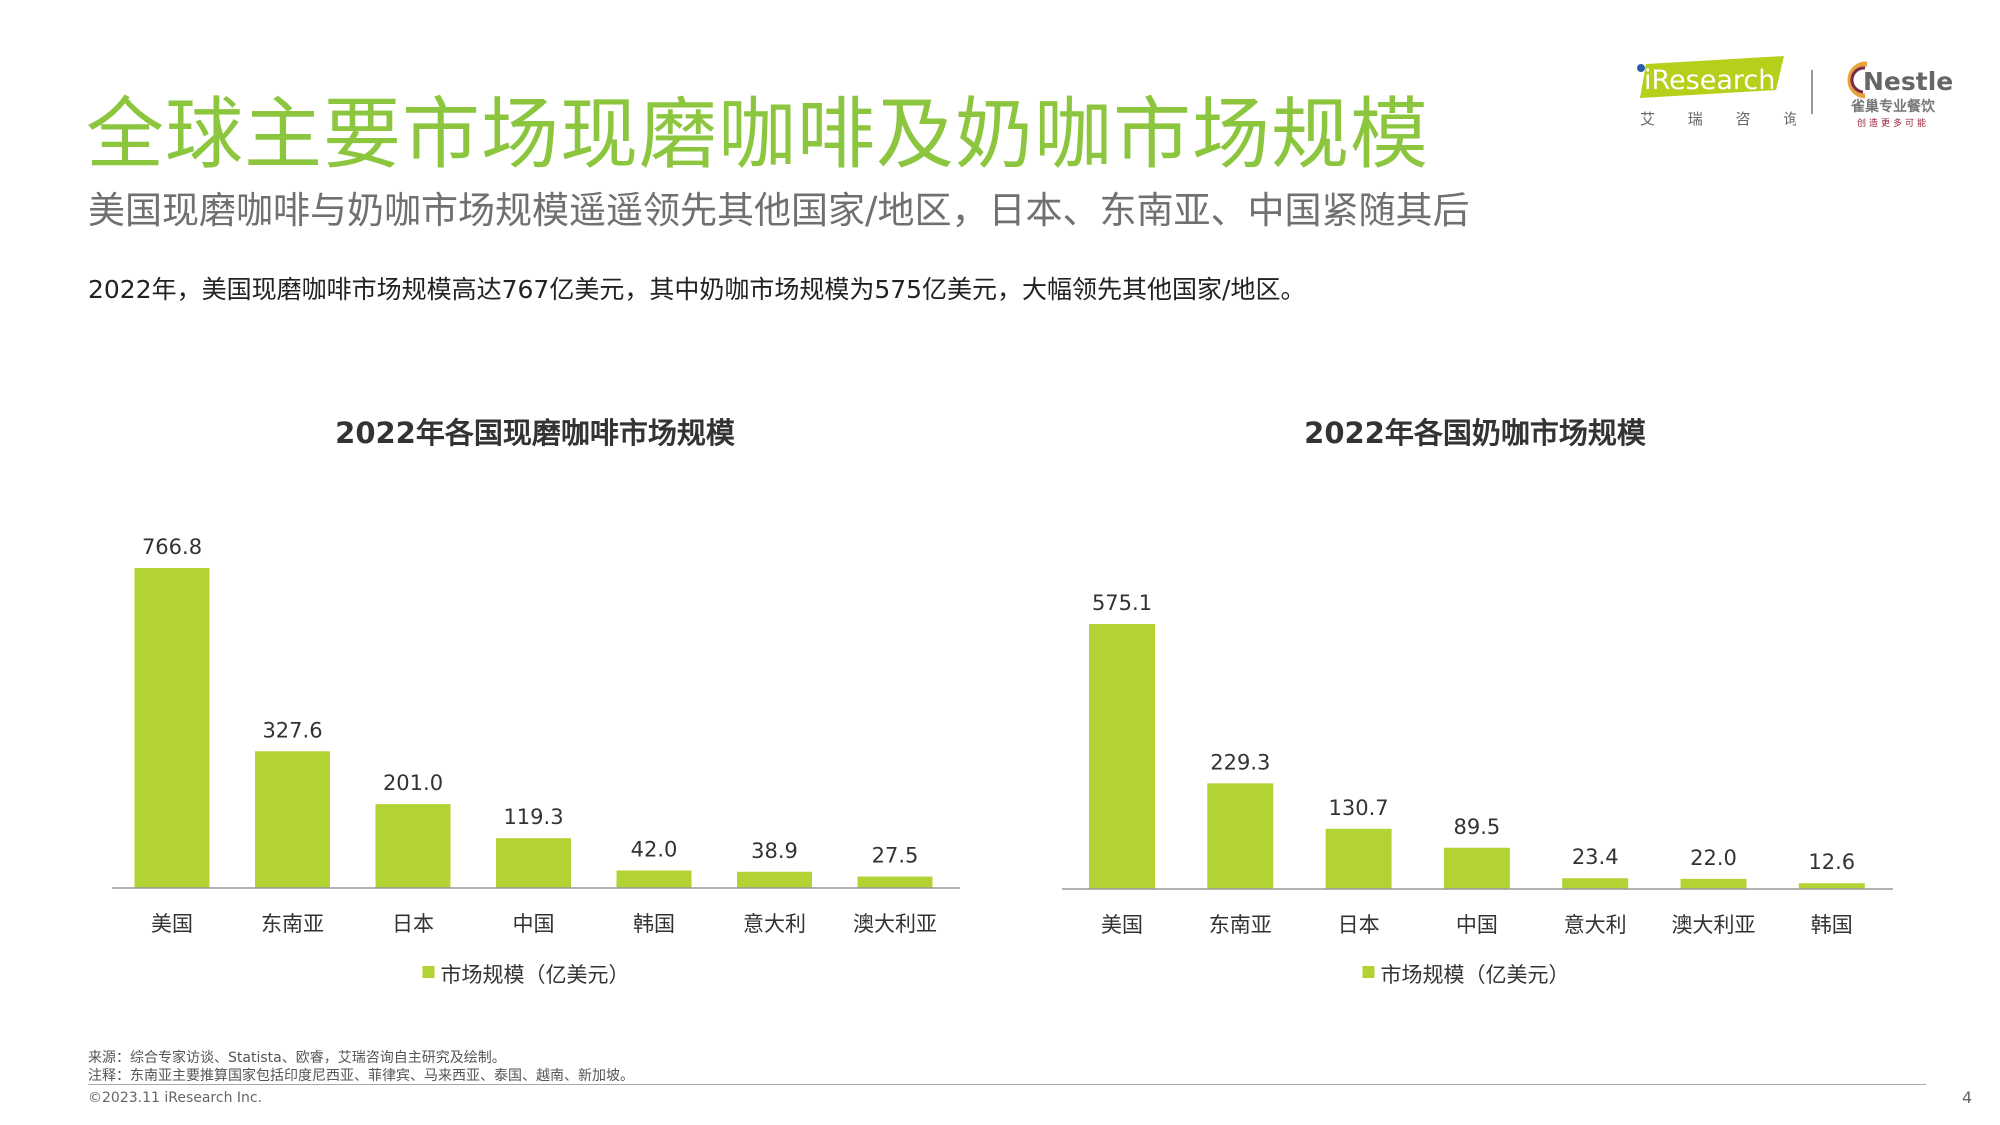  What do you see at coordinates (895, 856) in the screenshot?
I see `data-label: 27.5` at bounding box center [895, 856].